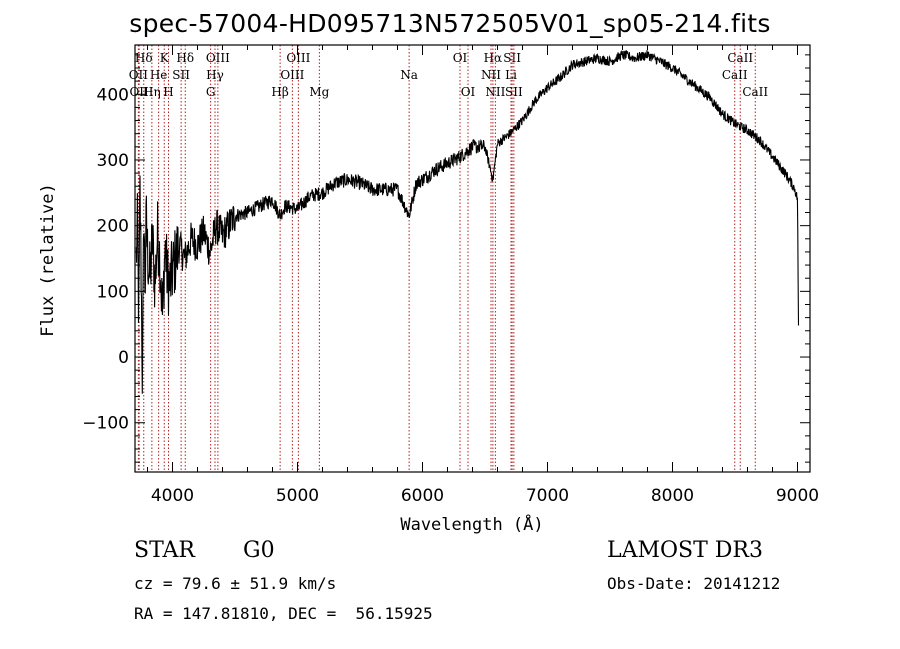 Image resolution: width=900 pixels, height=649 pixels. What do you see at coordinates (409, 75) in the screenshot?
I see `line-marker-label: Na` at bounding box center [409, 75].